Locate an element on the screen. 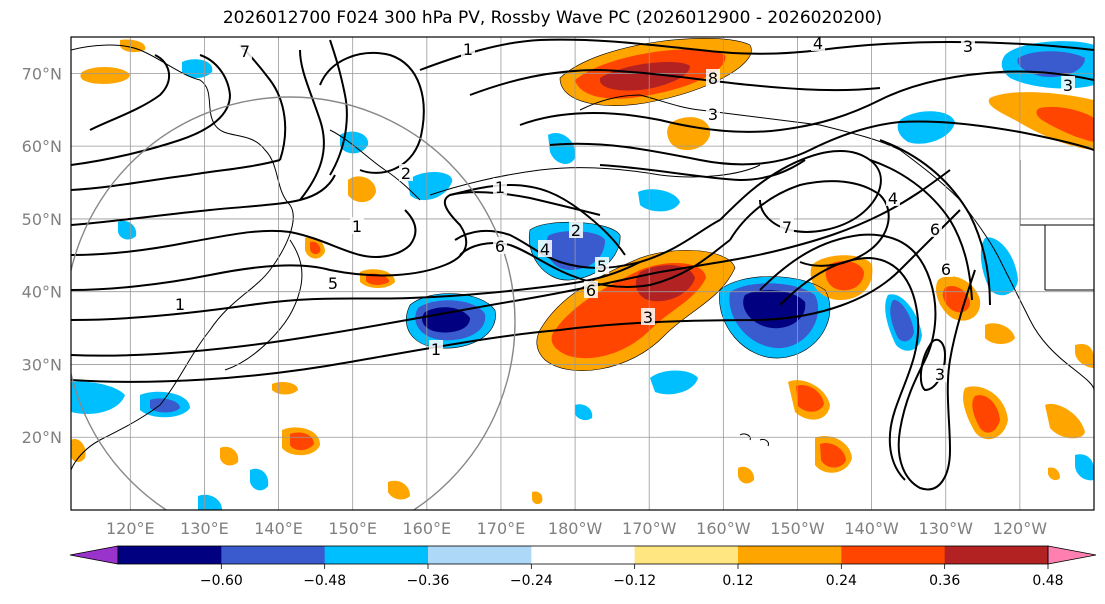 This screenshot has width=1105, height=604. longitude-label: 160°E is located at coordinates (426, 528).